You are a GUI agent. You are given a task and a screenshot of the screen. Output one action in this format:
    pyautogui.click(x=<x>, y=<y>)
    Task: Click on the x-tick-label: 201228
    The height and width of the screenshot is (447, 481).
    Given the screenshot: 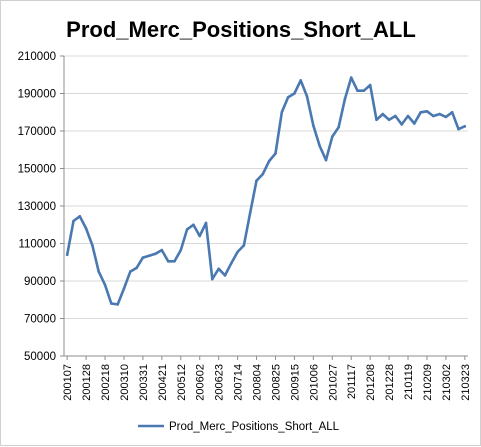 What is the action you would take?
    pyautogui.click(x=390, y=382)
    